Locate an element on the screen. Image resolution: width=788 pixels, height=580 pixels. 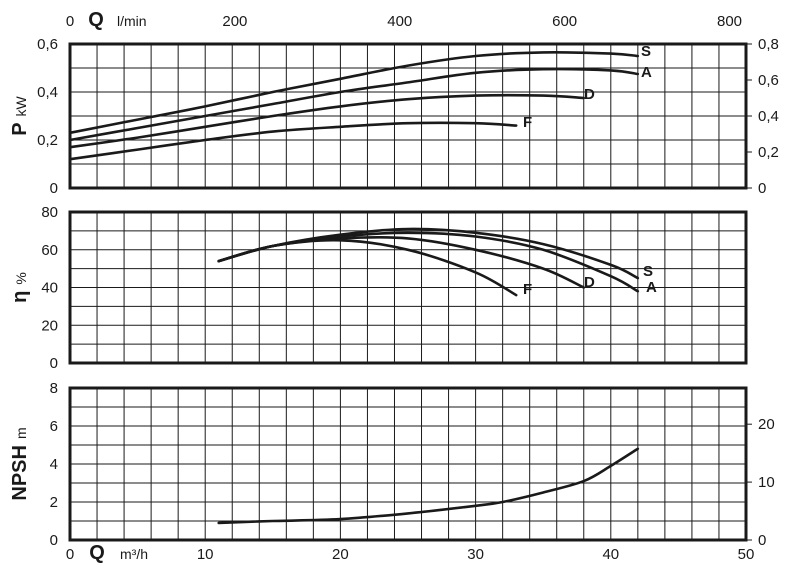
right-tick-label: 0,6 is located at coordinates (768, 80).